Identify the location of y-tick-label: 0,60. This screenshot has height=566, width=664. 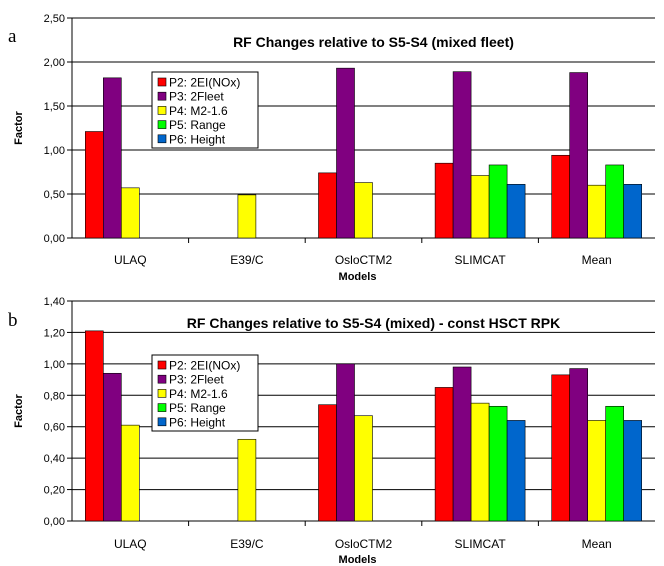
(54, 428).